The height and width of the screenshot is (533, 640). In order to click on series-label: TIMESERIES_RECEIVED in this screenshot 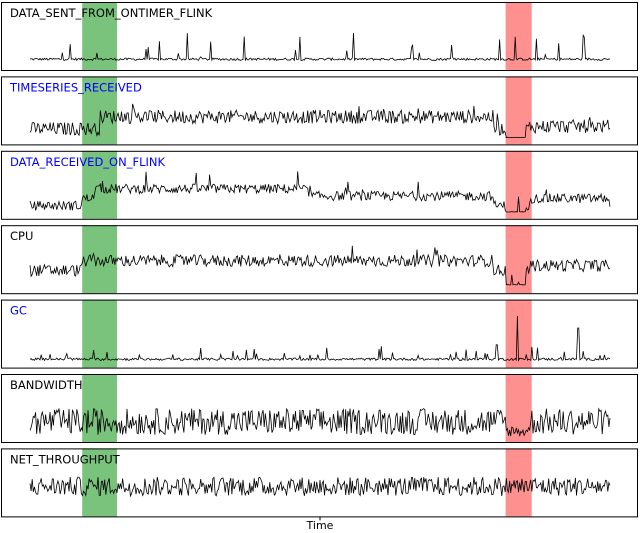, I will do `click(75, 87)`.